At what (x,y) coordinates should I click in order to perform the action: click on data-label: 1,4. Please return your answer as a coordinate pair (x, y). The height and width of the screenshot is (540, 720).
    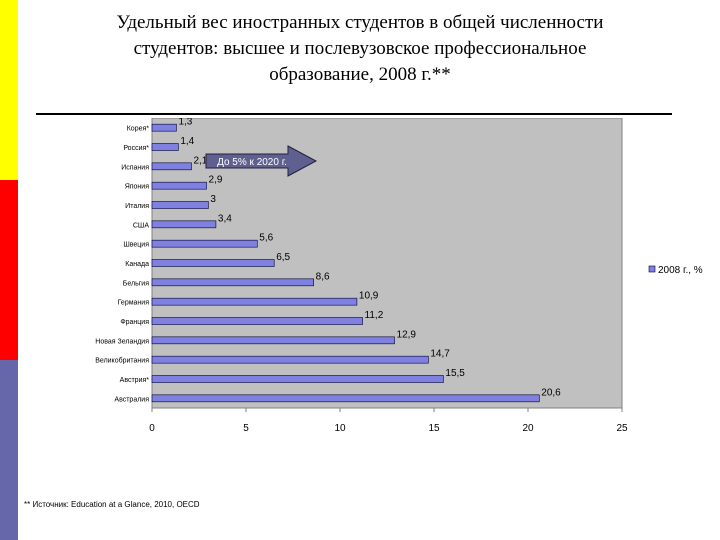
    Looking at the image, I should click on (187, 141).